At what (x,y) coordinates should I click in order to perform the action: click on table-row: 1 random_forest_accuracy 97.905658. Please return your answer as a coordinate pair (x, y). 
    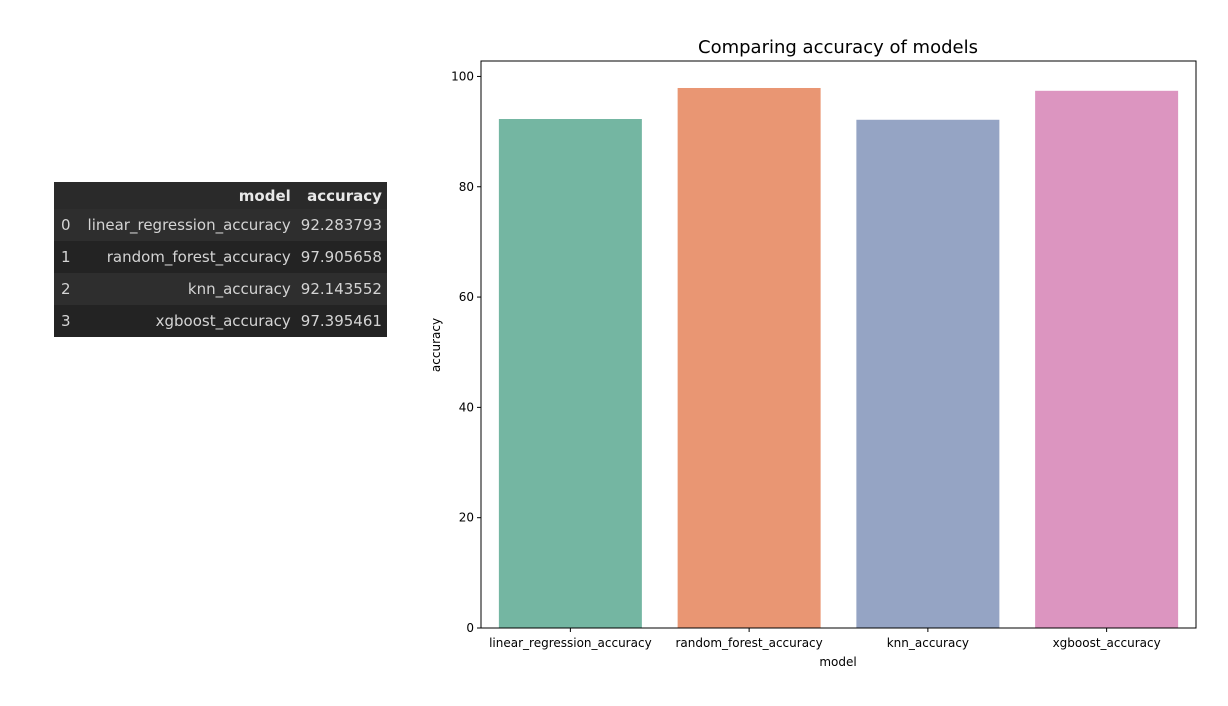
    Looking at the image, I should click on (220, 257).